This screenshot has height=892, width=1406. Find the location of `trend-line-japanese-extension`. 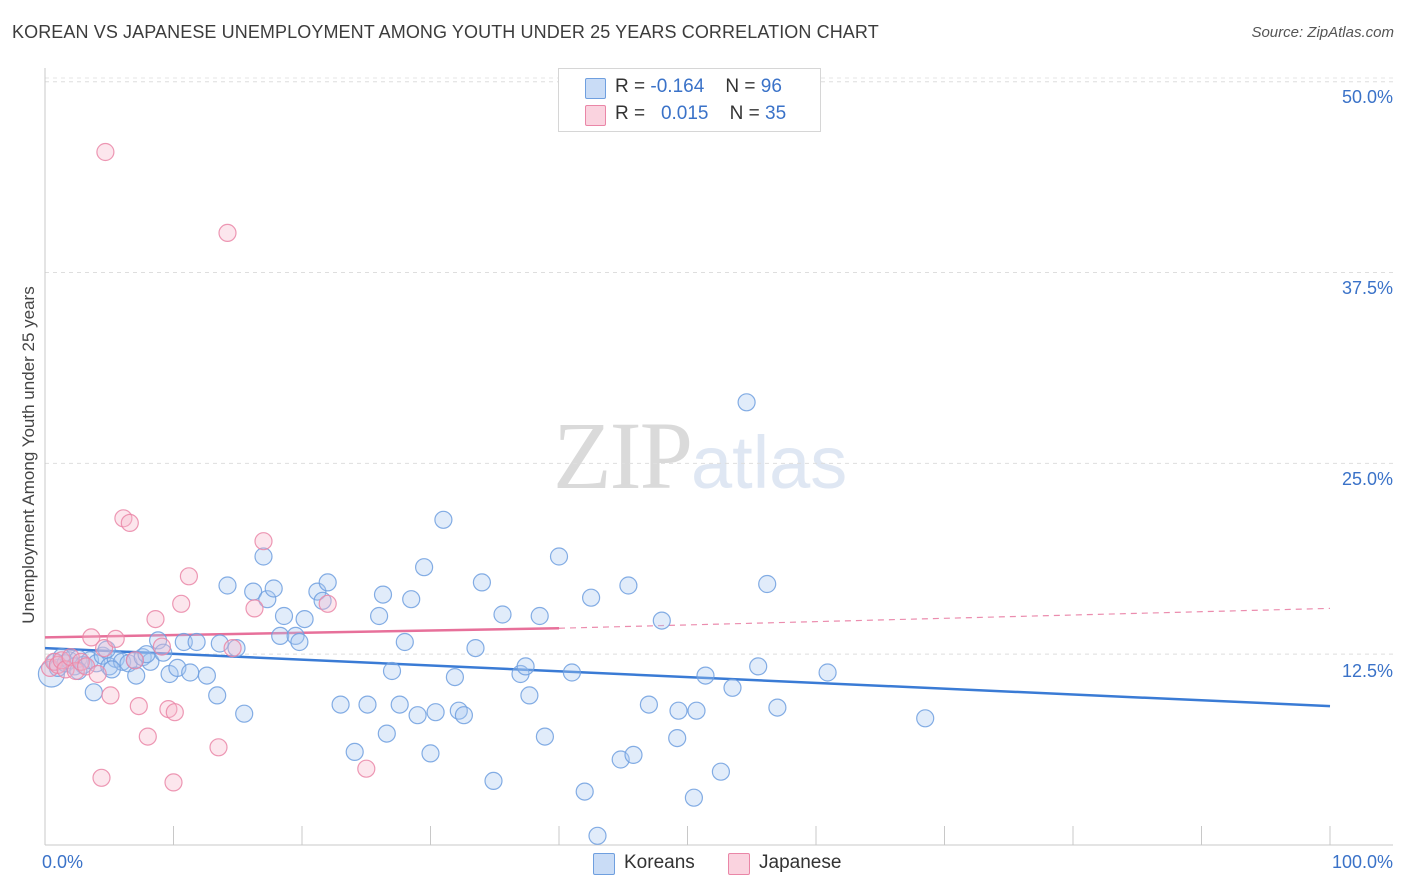

trend-line-japanese-extension is located at coordinates (944, 618).